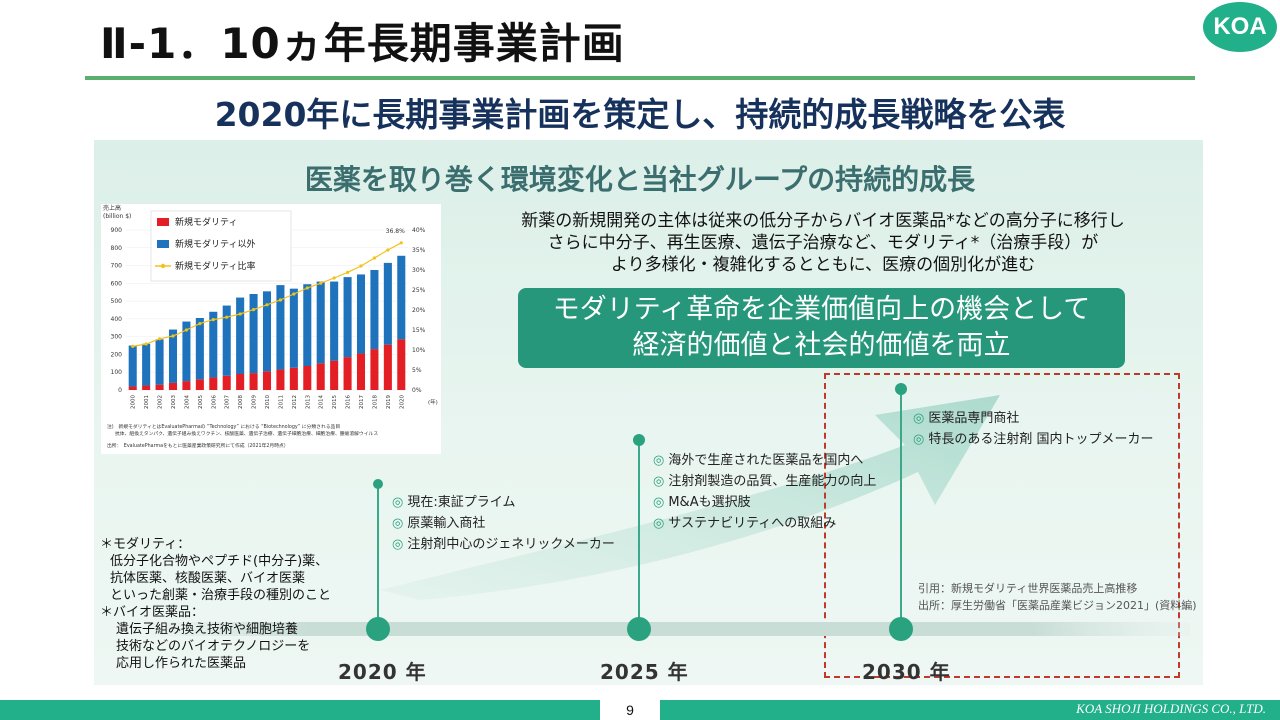  What do you see at coordinates (419, 250) in the screenshot?
I see `y2-tick-label: 35%` at bounding box center [419, 250].